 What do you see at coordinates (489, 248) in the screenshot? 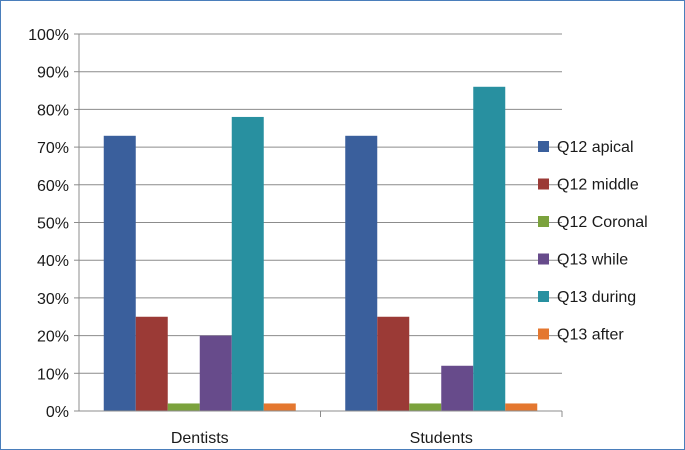
I see `bar-students-q13-during` at bounding box center [489, 248].